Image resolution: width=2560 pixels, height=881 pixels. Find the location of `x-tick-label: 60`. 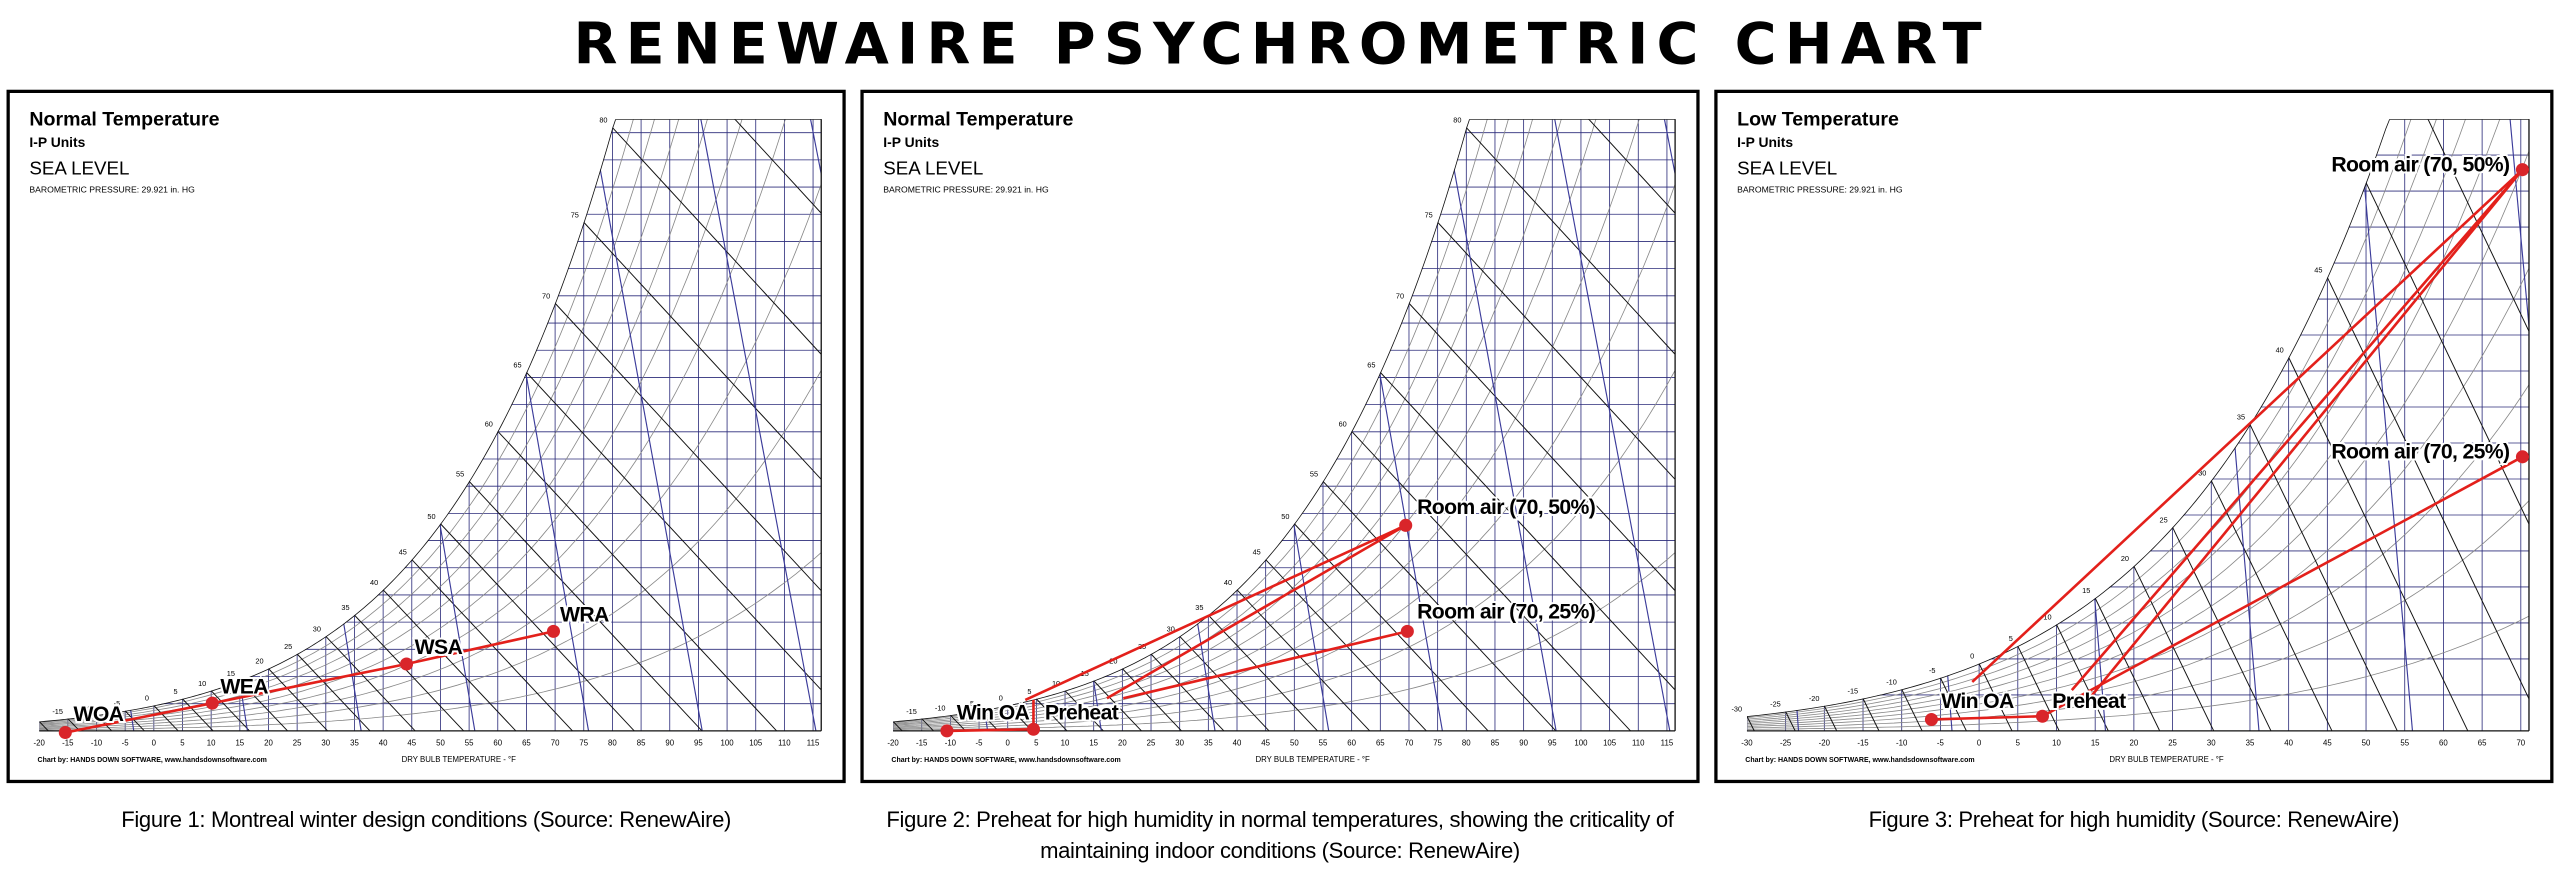

x-tick-label: 60 is located at coordinates (1351, 743).